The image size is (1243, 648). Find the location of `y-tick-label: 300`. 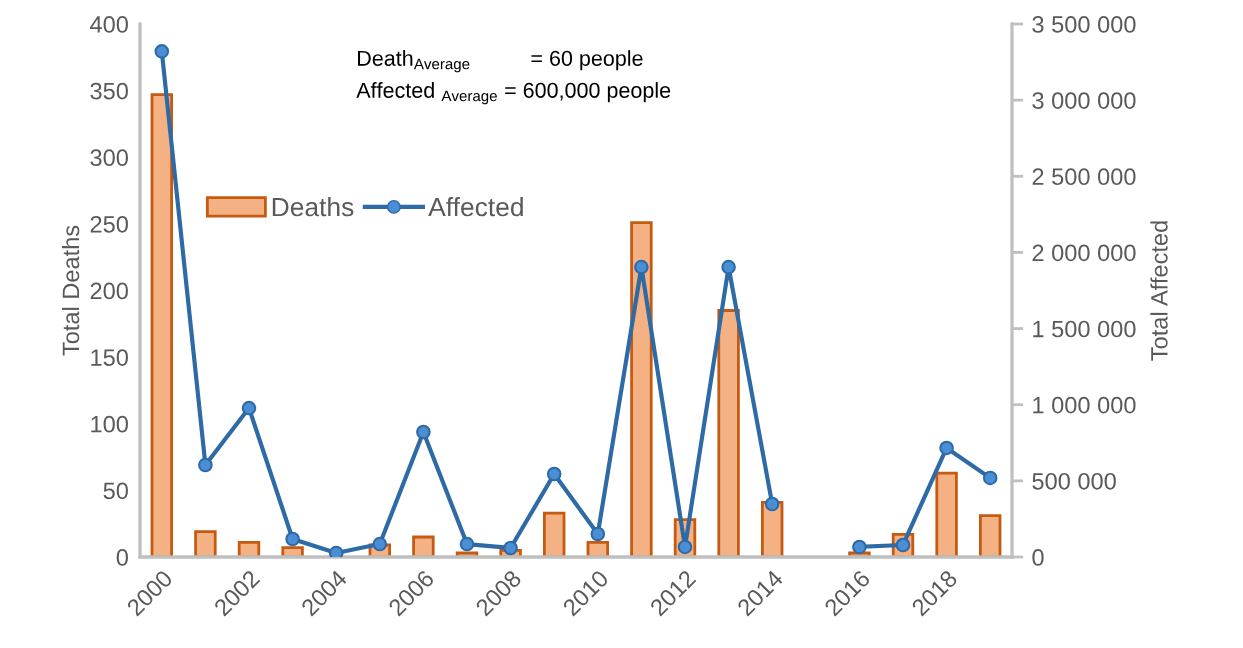

y-tick-label: 300 is located at coordinates (109, 158).